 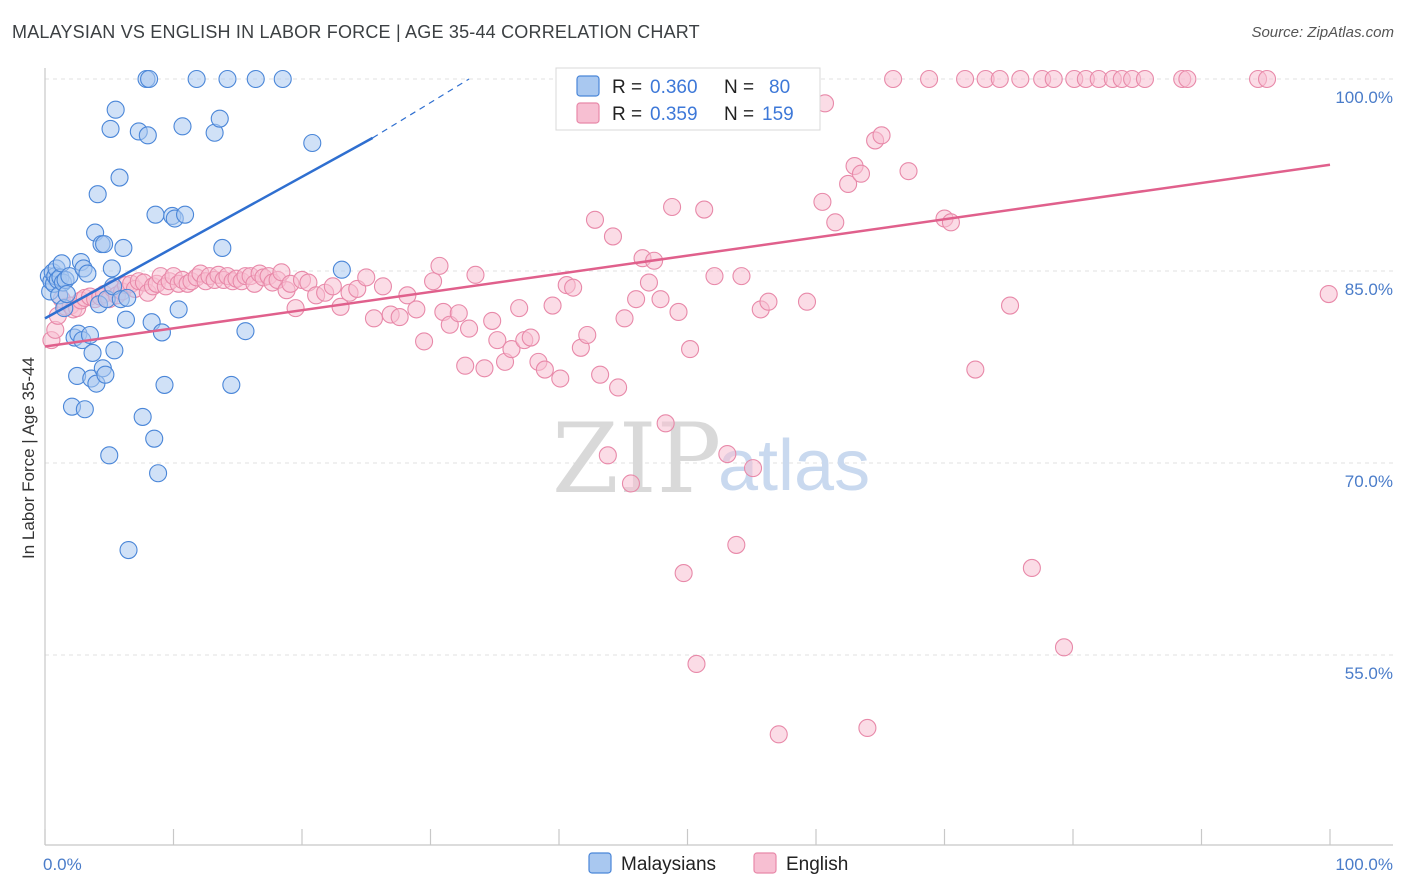 What do you see at coordinates (817, 864) in the screenshot?
I see `series-legend-label-english: English` at bounding box center [817, 864].